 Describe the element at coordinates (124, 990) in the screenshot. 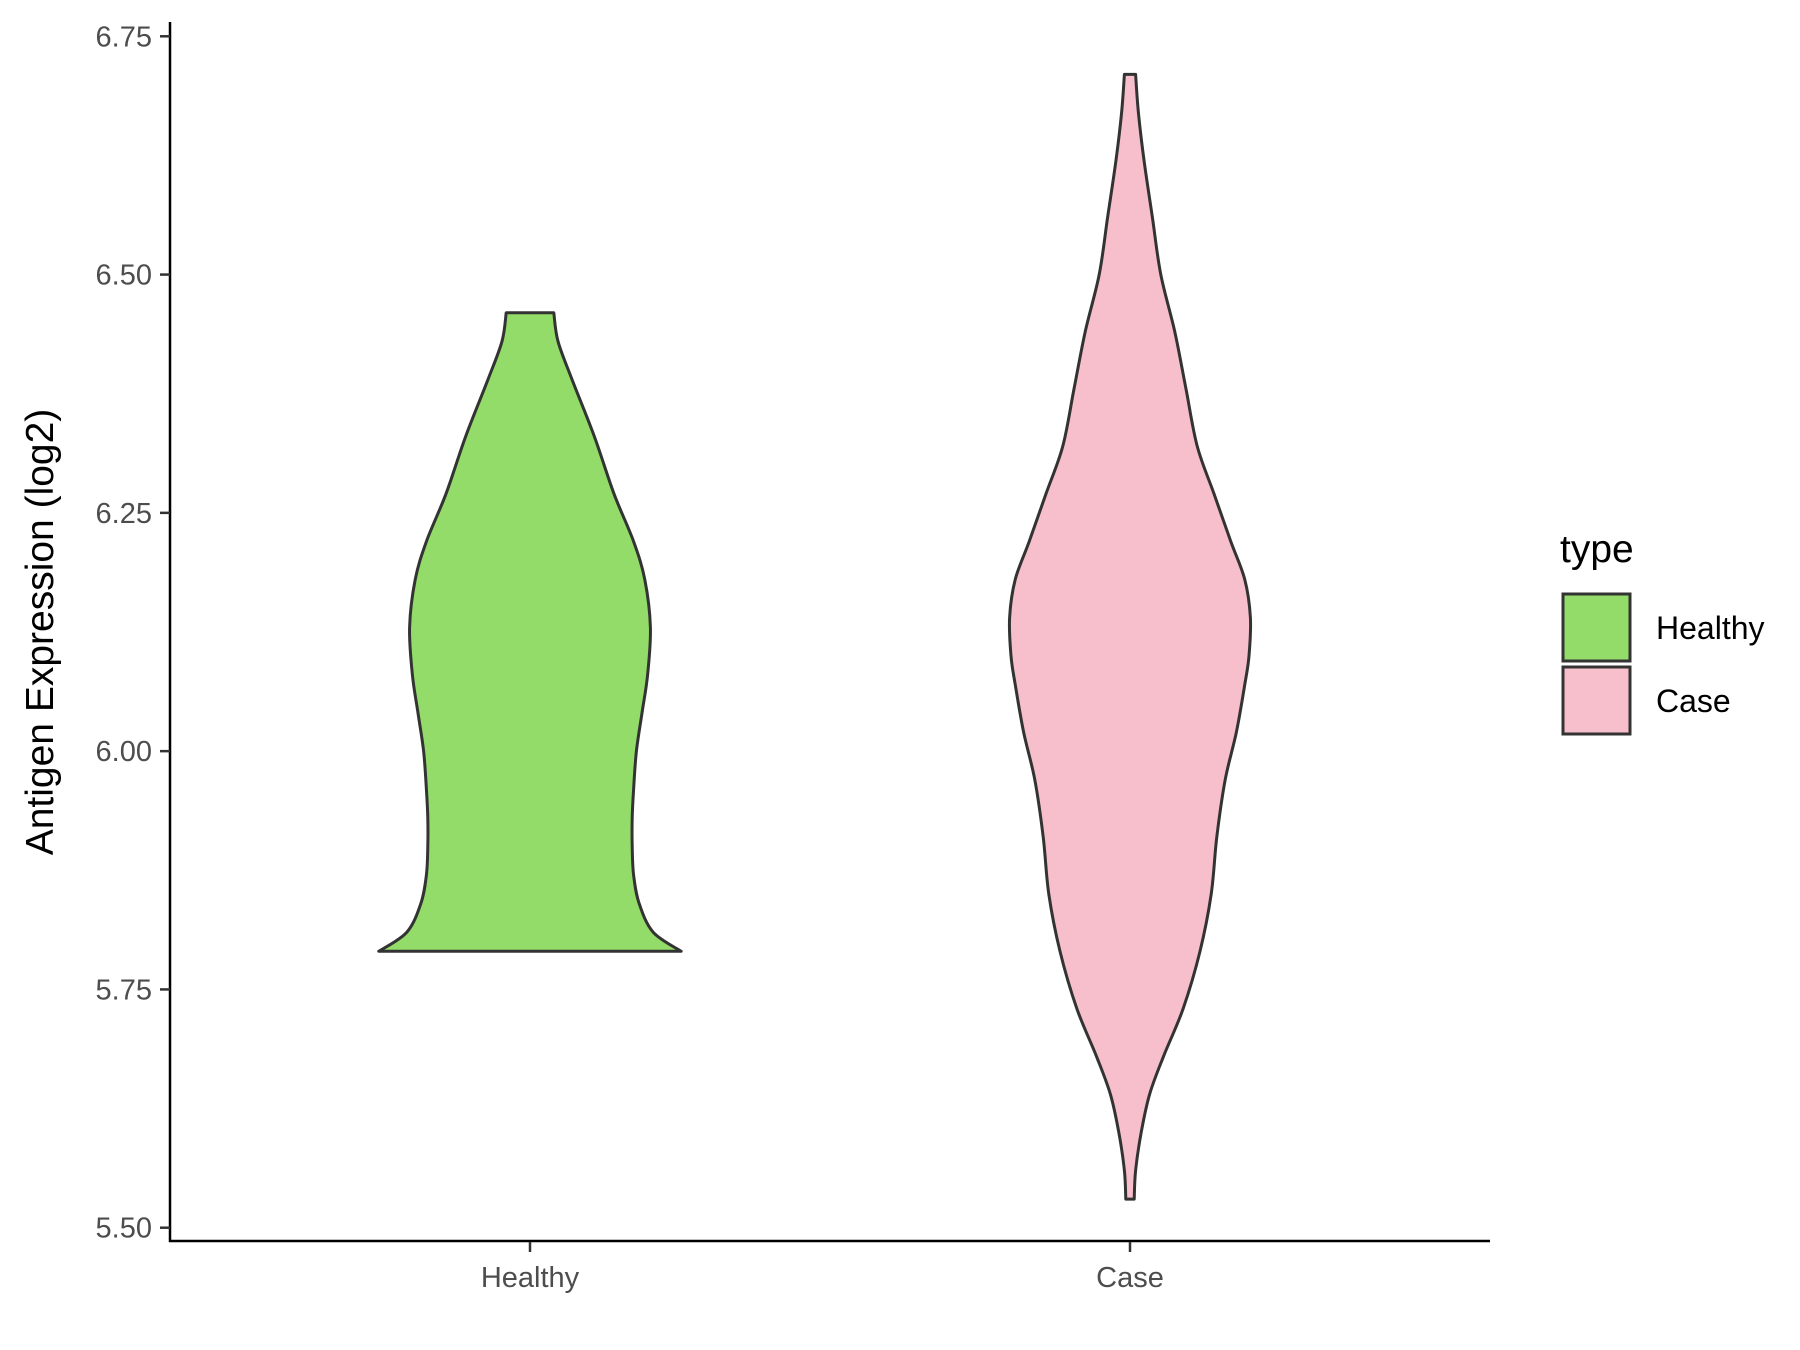

I see `y-tick-label: 5.75` at that location.